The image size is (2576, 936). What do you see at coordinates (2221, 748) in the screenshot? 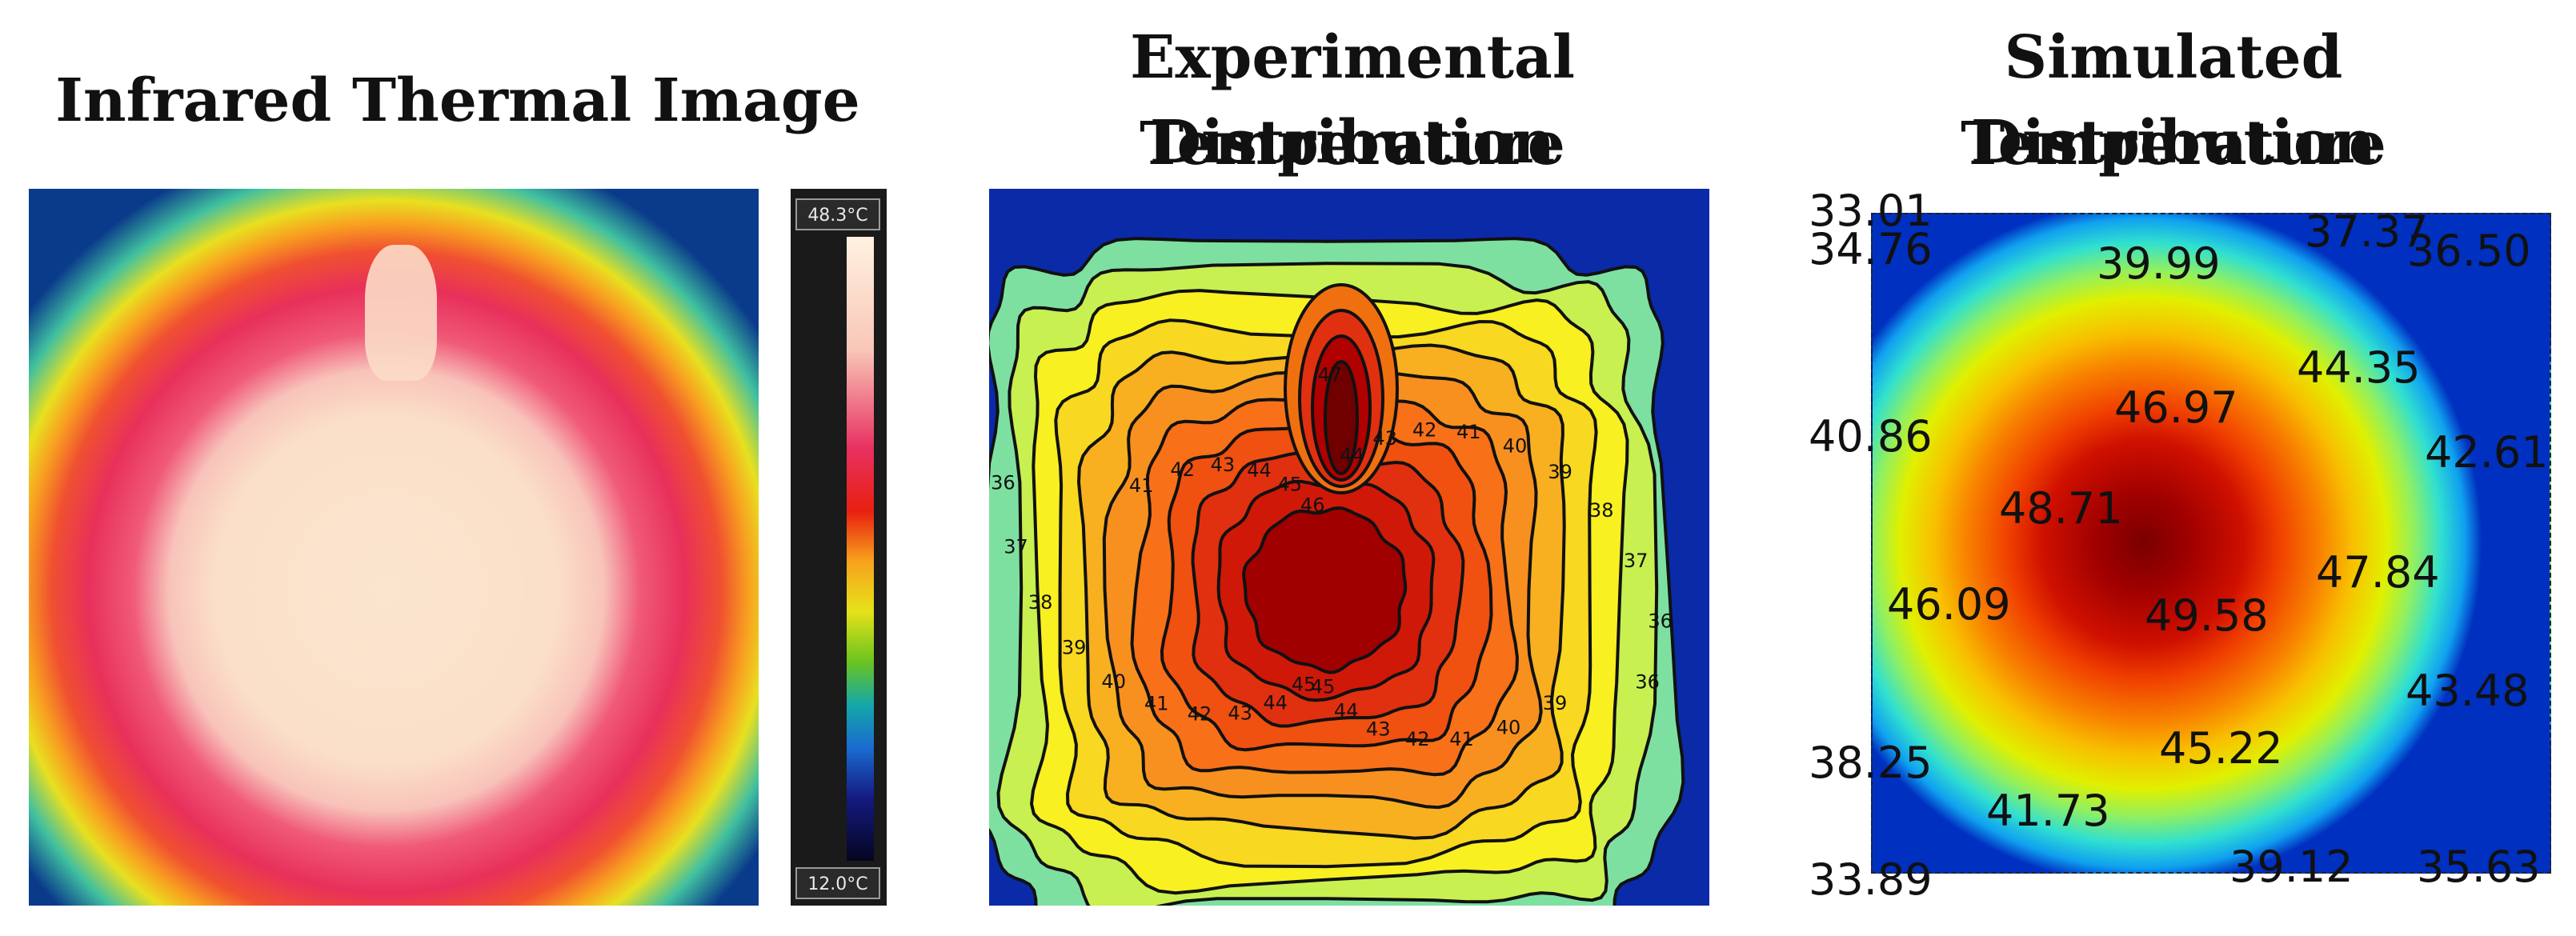
I see `sim-value: 45.22` at bounding box center [2221, 748].